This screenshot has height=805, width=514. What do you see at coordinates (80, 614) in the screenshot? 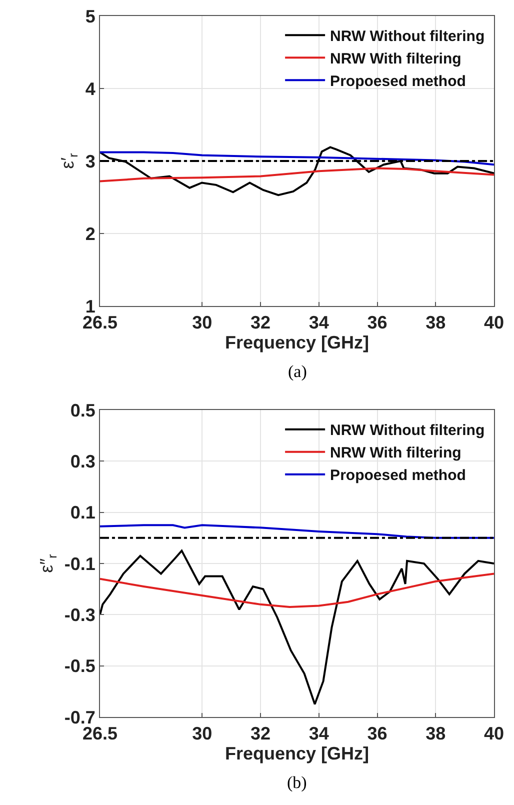
I see `y-tick-label: -0.3` at bounding box center [80, 614].